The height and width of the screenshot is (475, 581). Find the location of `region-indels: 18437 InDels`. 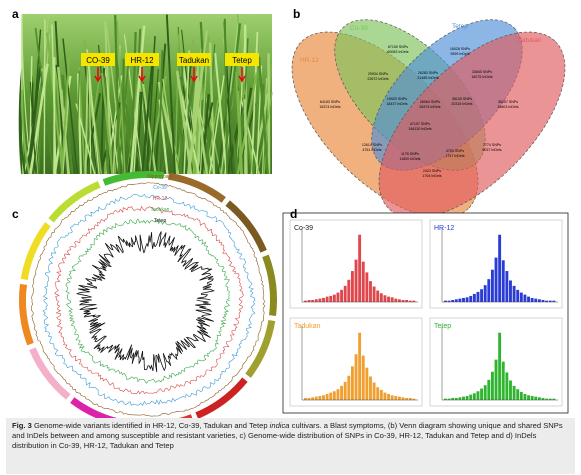

region-indels: 18437 InDels is located at coordinates (396, 104).